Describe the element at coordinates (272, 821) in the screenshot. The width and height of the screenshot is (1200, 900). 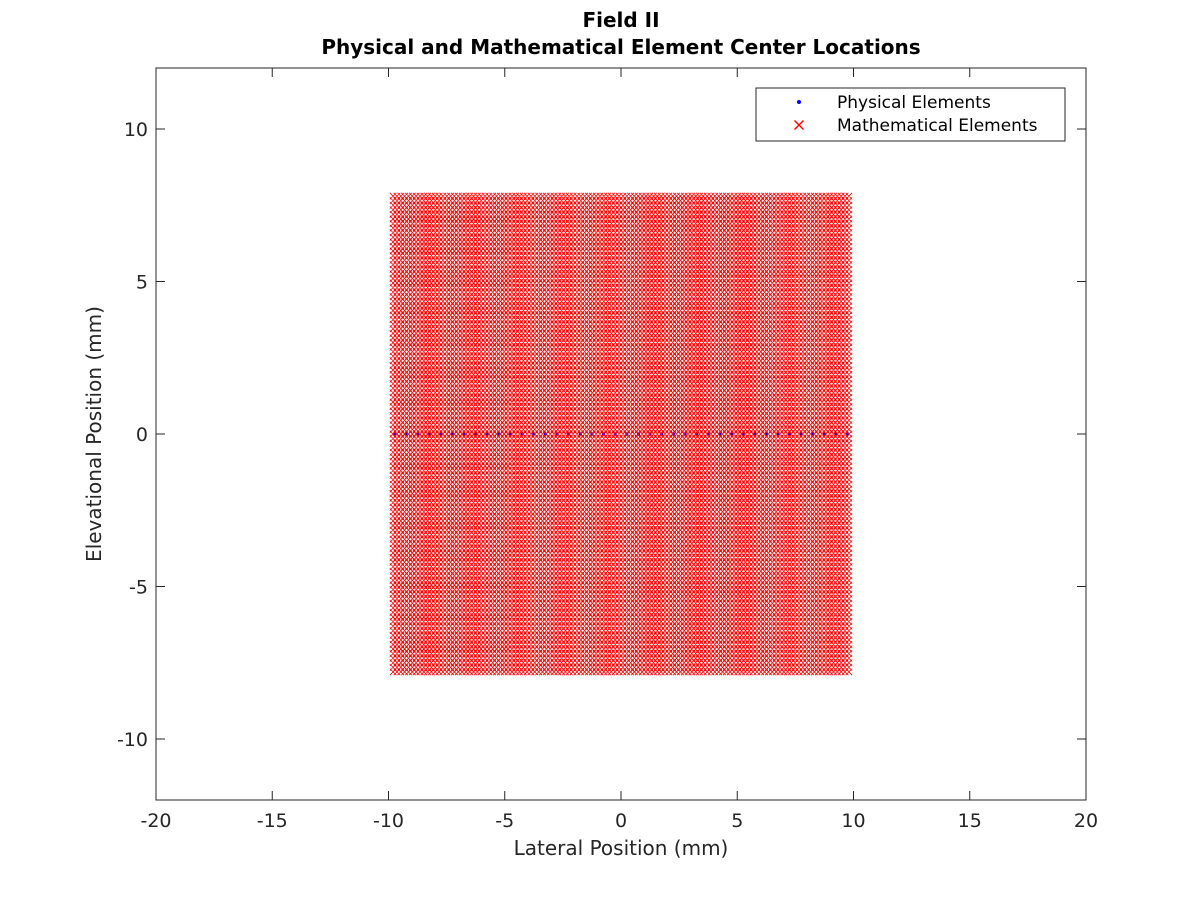
I see `x-tick-label: -15` at that location.